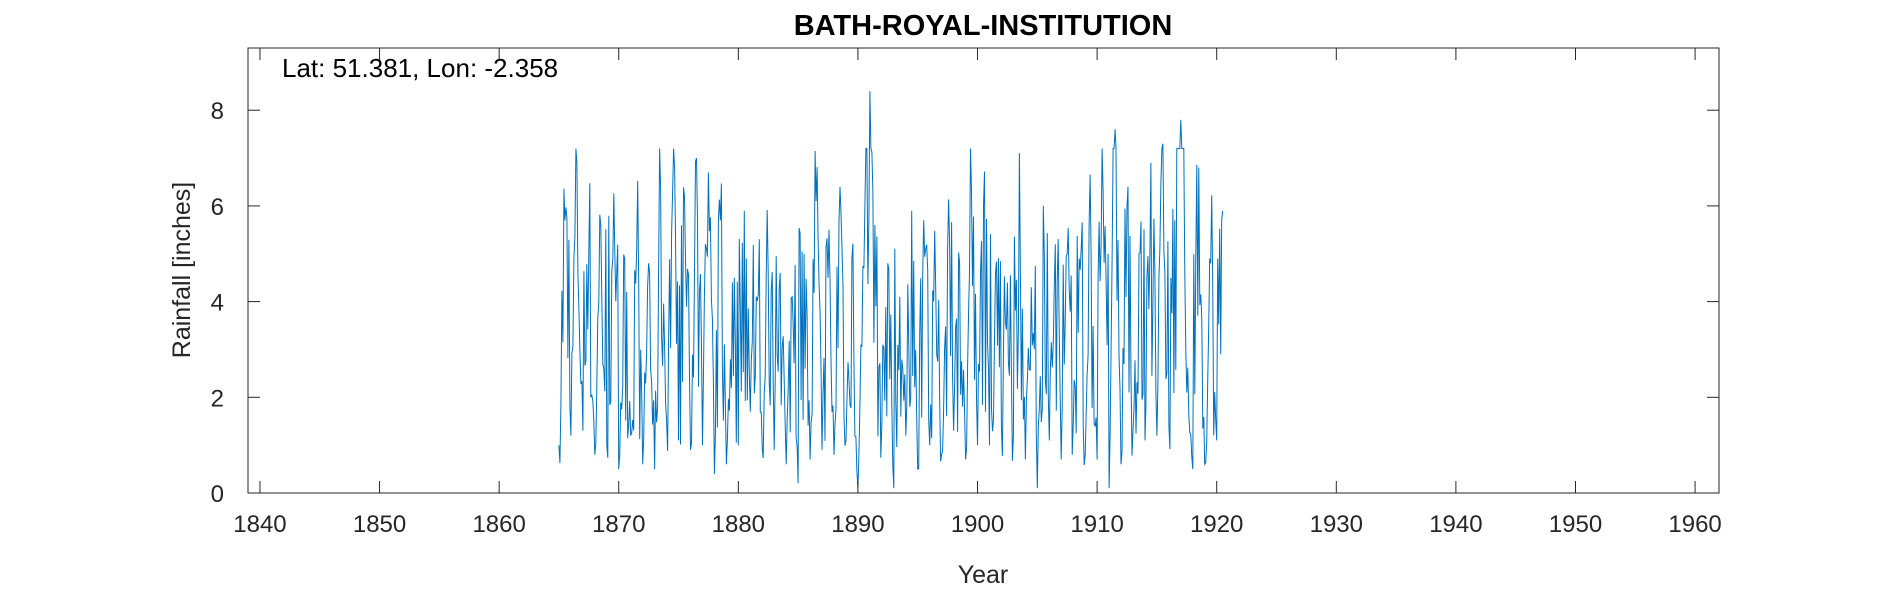  I want to click on x-tick-label: 1920, so click(1216, 524).